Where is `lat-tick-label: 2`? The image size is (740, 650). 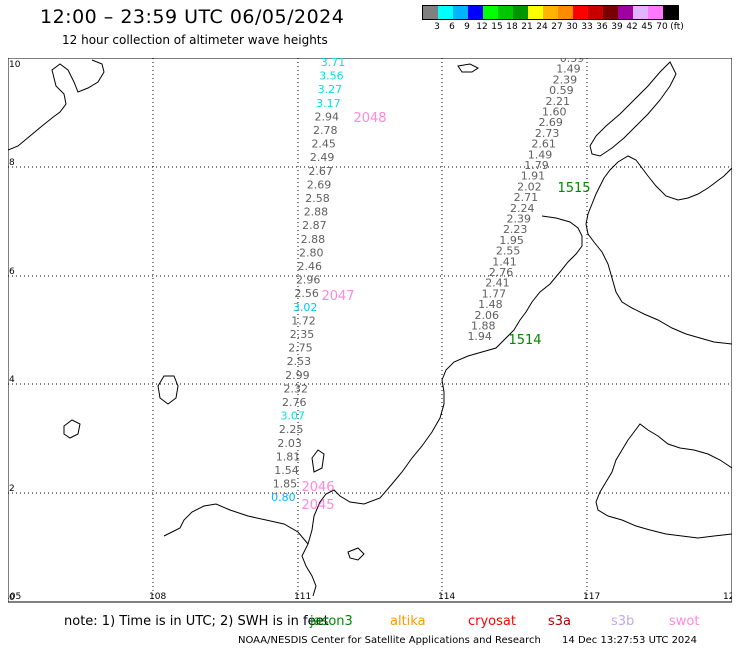
lat-tick-label: 2 is located at coordinates (12, 489).